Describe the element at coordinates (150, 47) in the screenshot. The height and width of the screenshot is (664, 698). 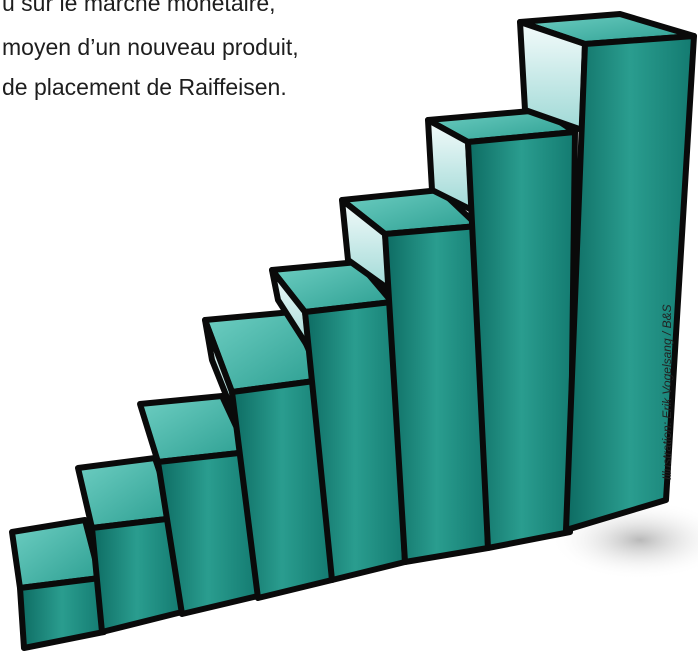
I see `article-line: moyen d’un nouveau produit,` at that location.